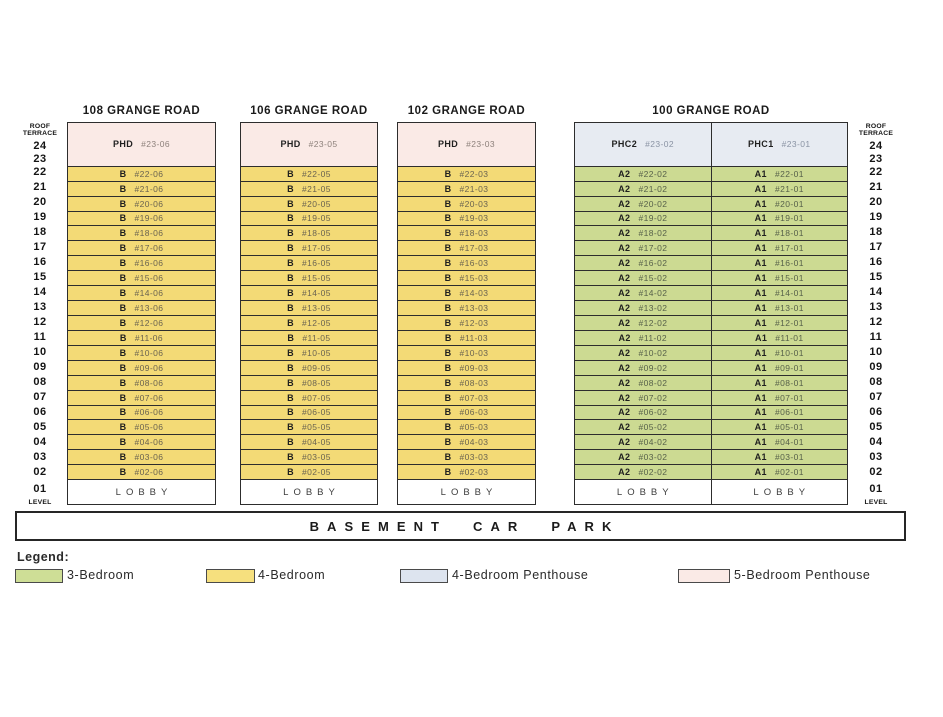 This screenshot has width=943, height=717. I want to click on unit-cell: B #07-03, so click(466, 397).